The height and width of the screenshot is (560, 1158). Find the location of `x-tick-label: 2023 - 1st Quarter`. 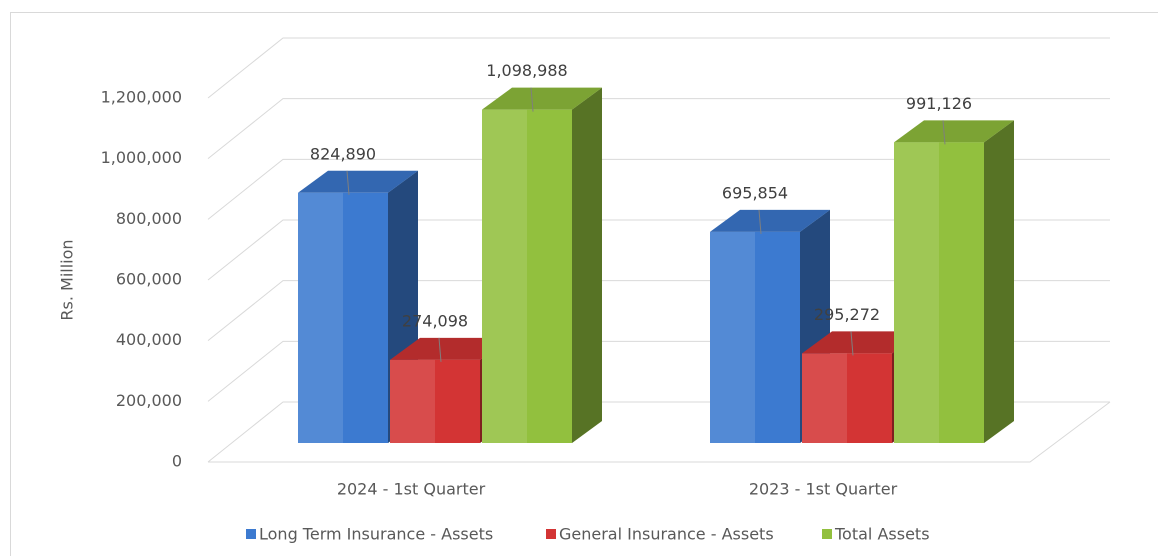

x-tick-label: 2023 - 1st Quarter is located at coordinates (823, 489).